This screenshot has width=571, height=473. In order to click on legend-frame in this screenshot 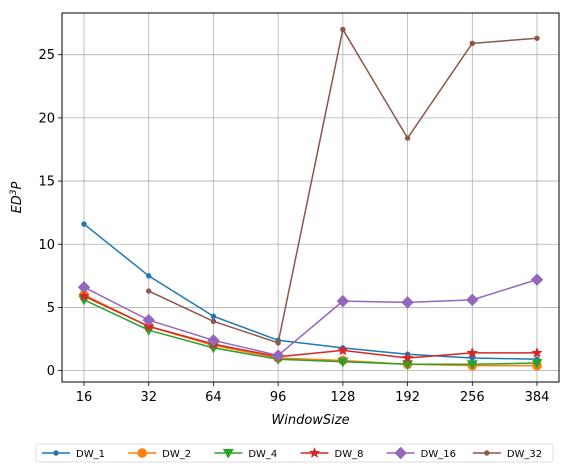, I will do `click(294, 453)`.